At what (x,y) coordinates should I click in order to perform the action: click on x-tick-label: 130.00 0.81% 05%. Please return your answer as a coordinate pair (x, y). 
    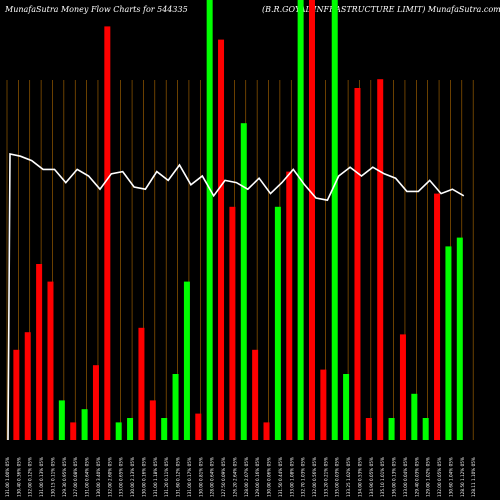
    Looking at the image, I should click on (200, 477).